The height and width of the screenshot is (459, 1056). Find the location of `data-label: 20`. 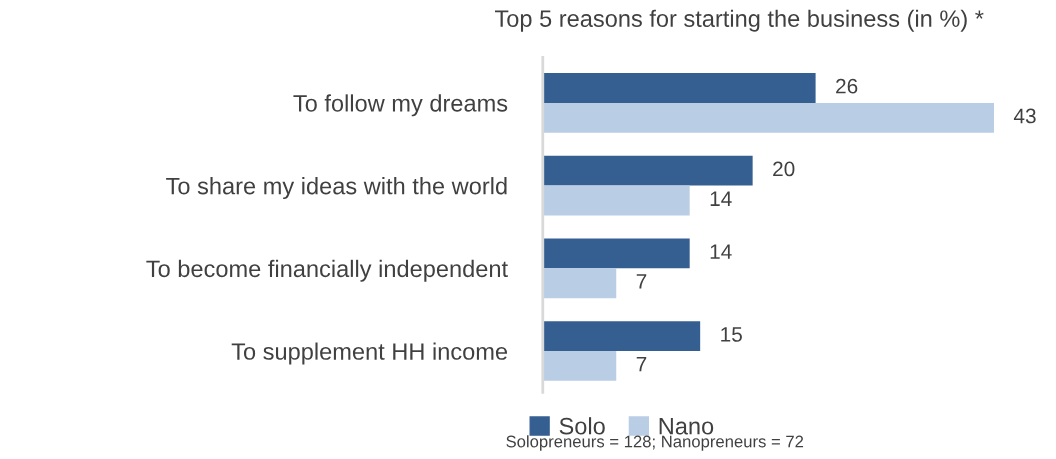

data-label: 20 is located at coordinates (784, 169).